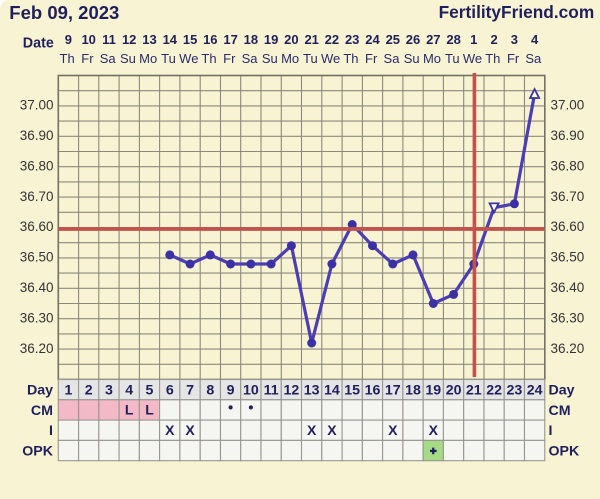 Image resolution: width=600 pixels, height=499 pixels. Describe the element at coordinates (413, 39) in the screenshot. I see `svg-text: 26` at that location.